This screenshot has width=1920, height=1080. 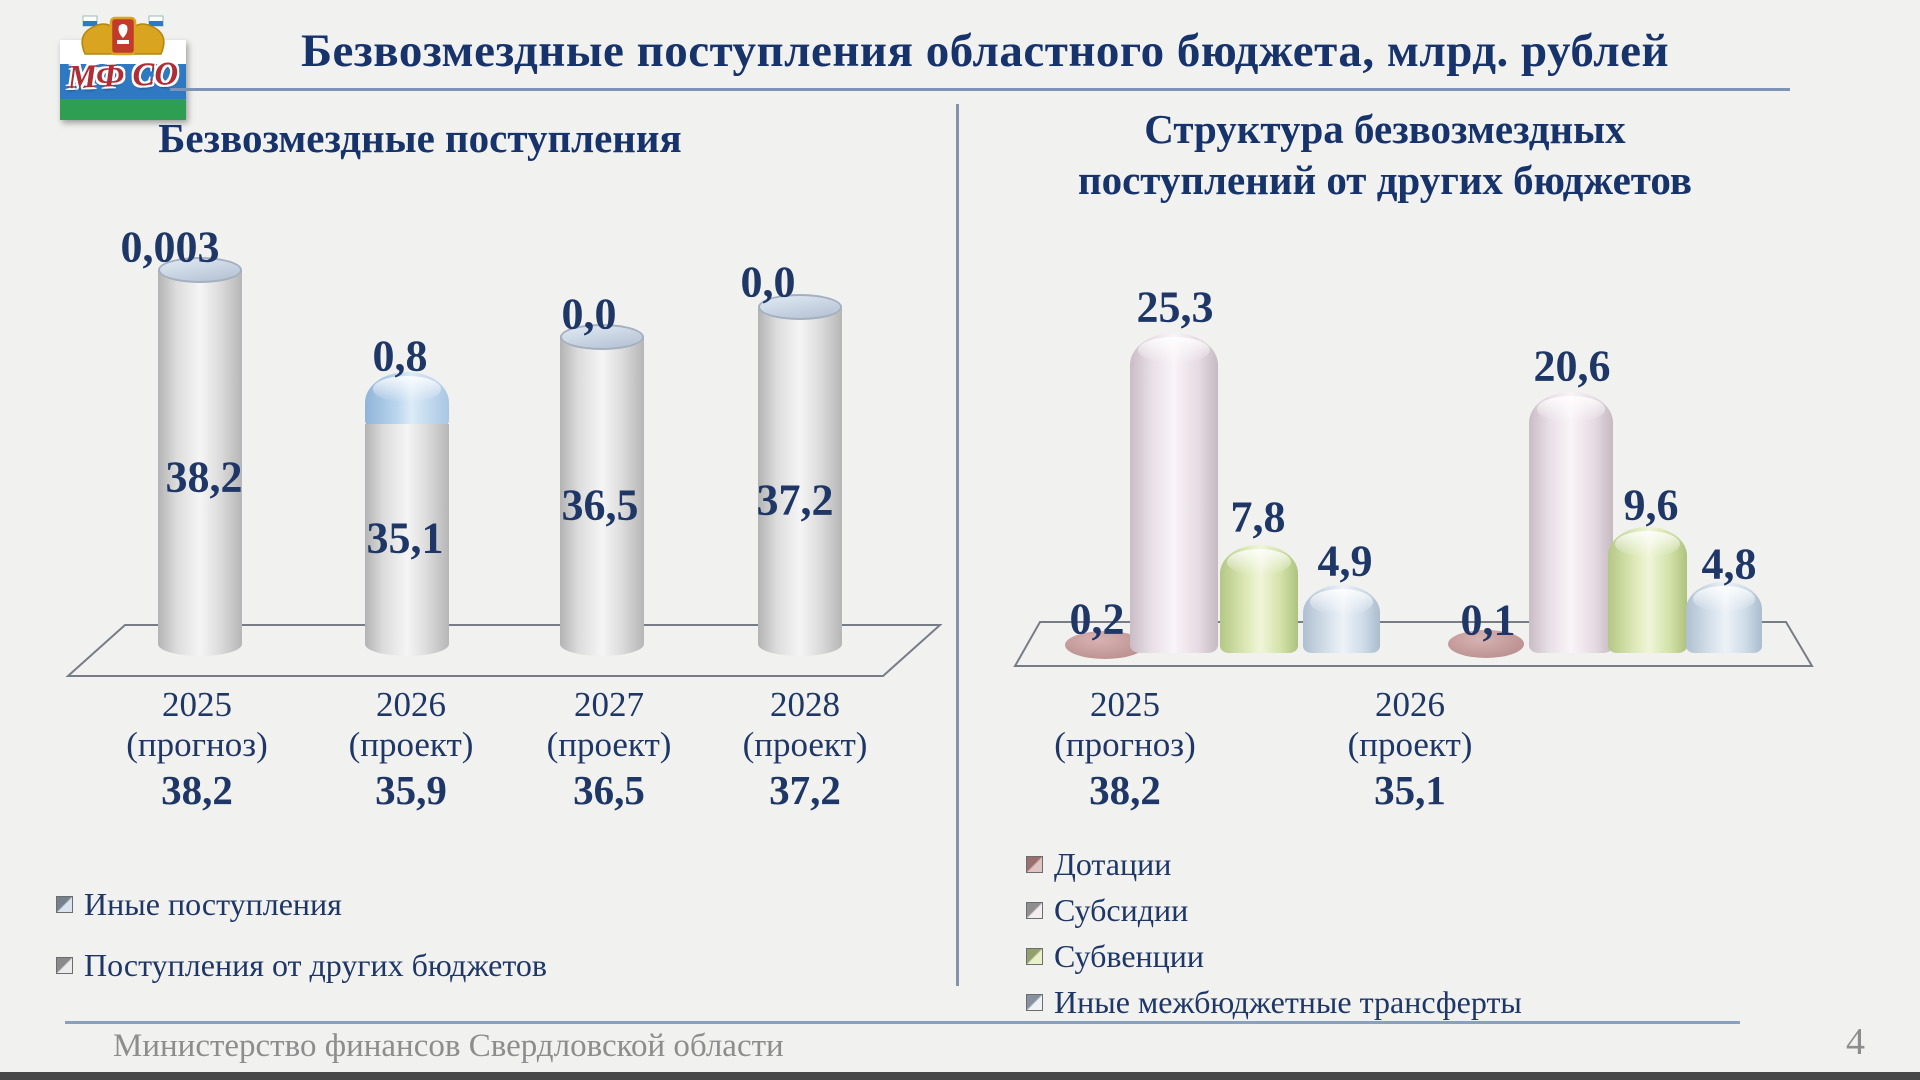 I want to click on legend-marker-transferty-icon, so click(x=1034, y=1002).